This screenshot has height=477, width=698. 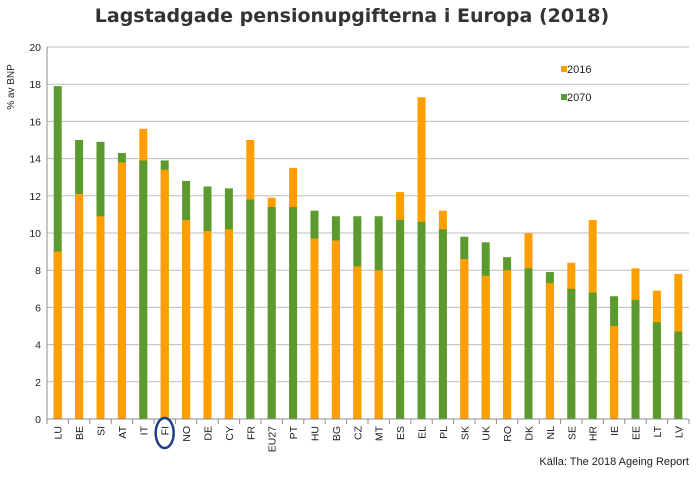 I want to click on x-tick-label: EU27, so click(x=273, y=439).